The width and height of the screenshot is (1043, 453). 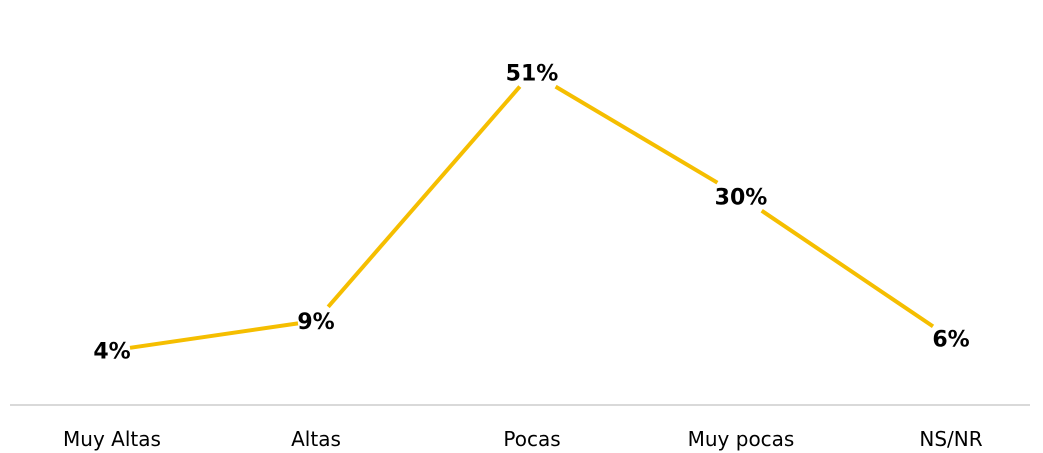 What do you see at coordinates (315, 322) in the screenshot?
I see `data-label: 9%` at bounding box center [315, 322].